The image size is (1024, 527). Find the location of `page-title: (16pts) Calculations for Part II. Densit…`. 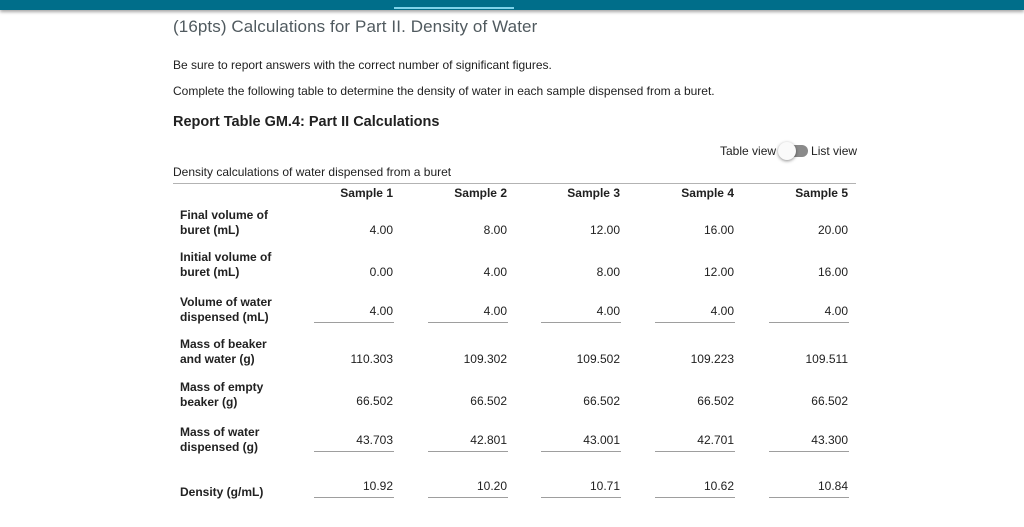

page-title: (16pts) Calculations for Part II. Densit… is located at coordinates (355, 26).